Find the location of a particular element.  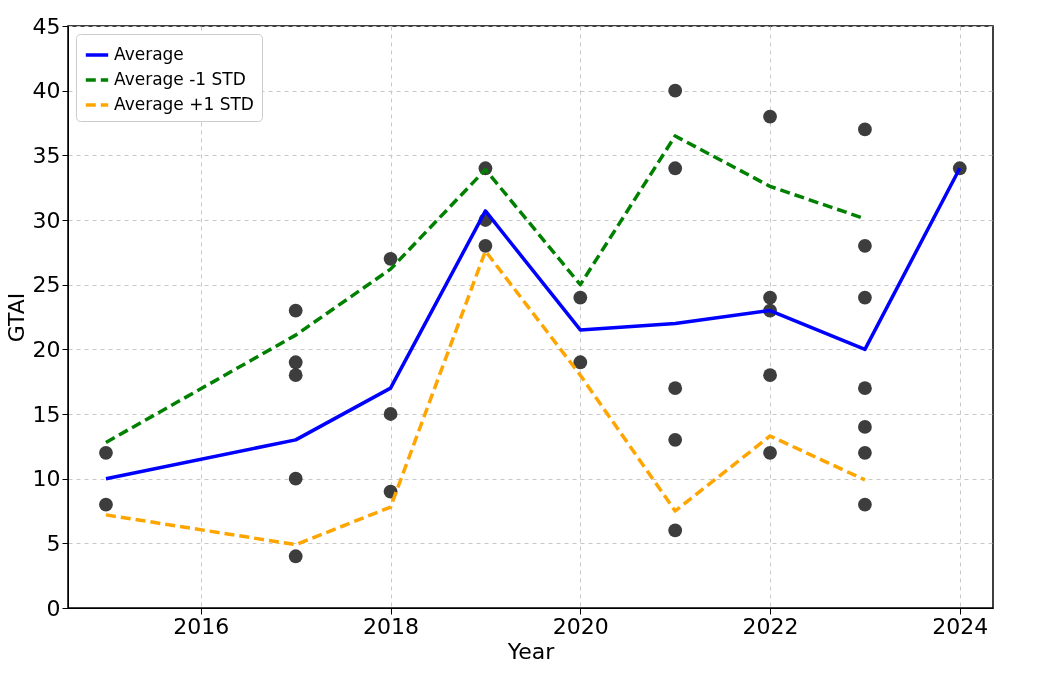

y-axis-title: GTAI is located at coordinates (16, 317).